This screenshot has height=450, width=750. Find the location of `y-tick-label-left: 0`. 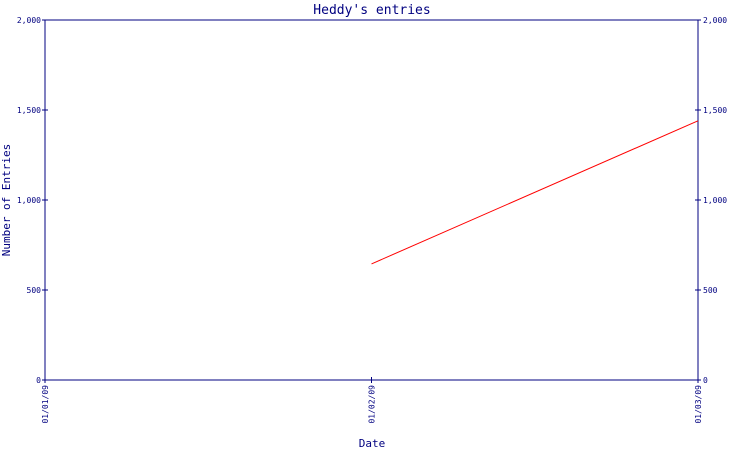

y-tick-label-left: 0 is located at coordinates (38, 380).